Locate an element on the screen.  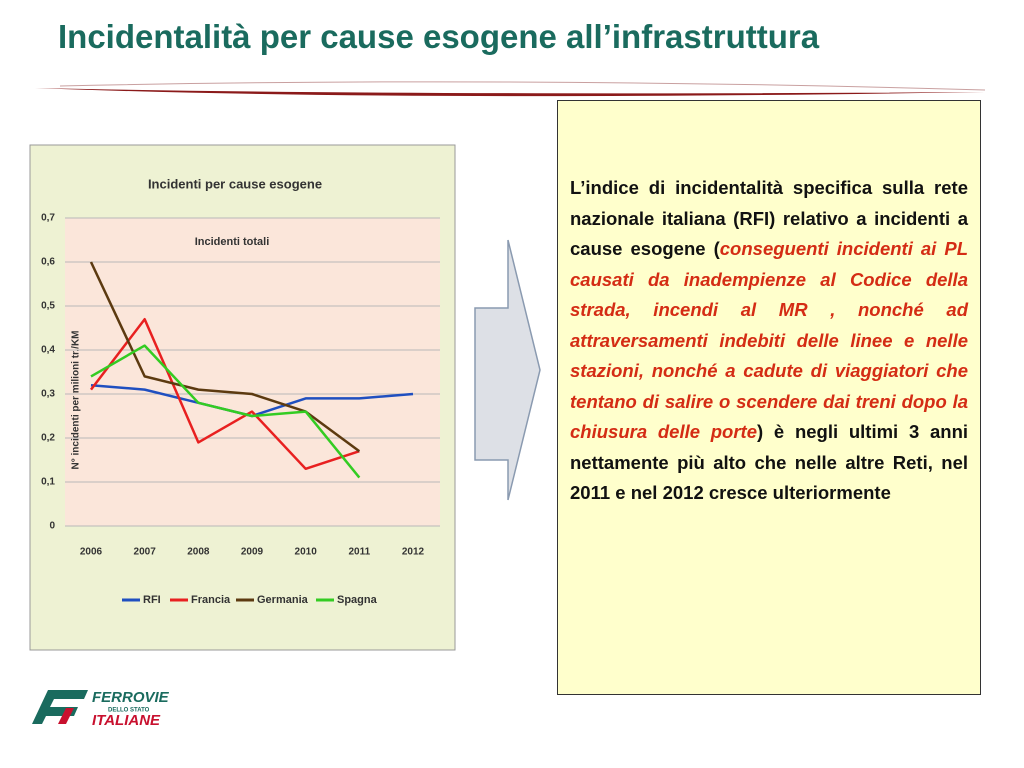
logo-mark is located at coordinates (60, 707).